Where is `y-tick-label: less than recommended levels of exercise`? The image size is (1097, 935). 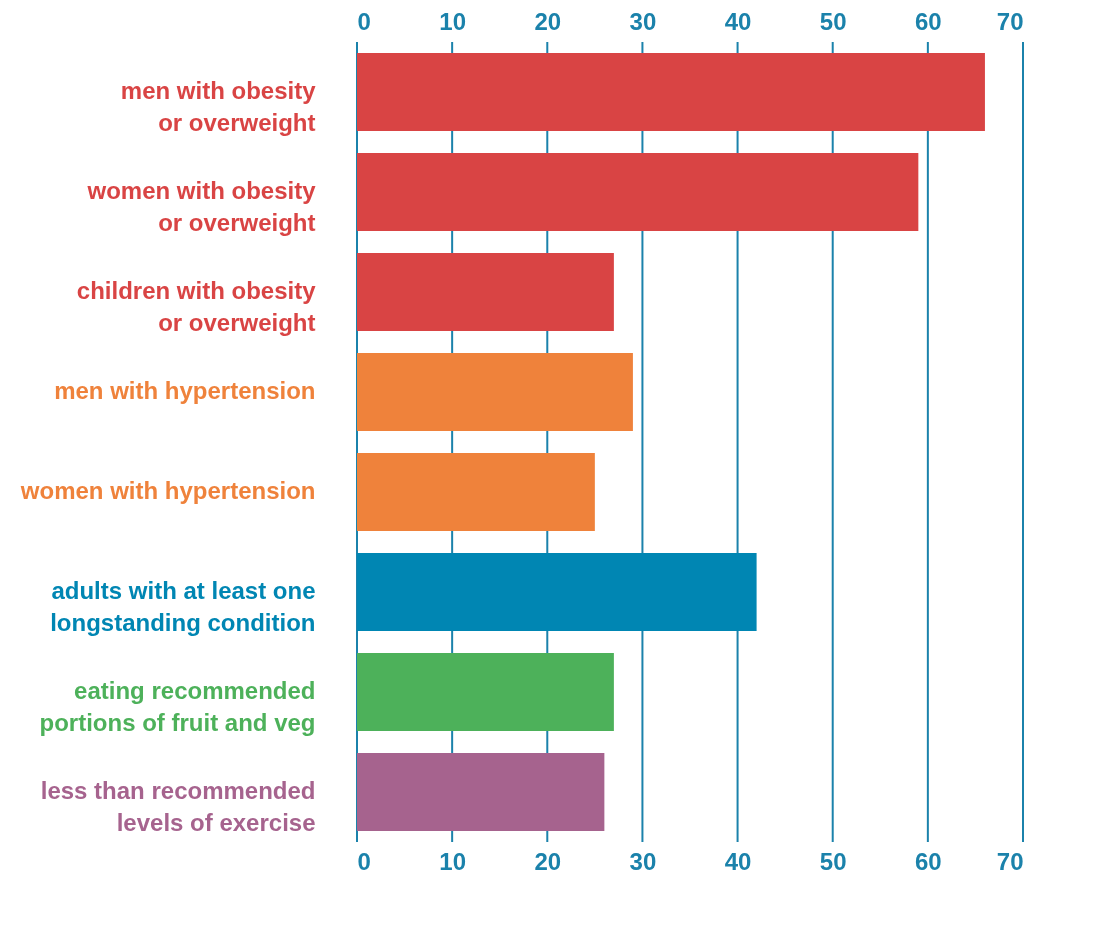 y-tick-label: less than recommended levels of exercise is located at coordinates (178, 806).